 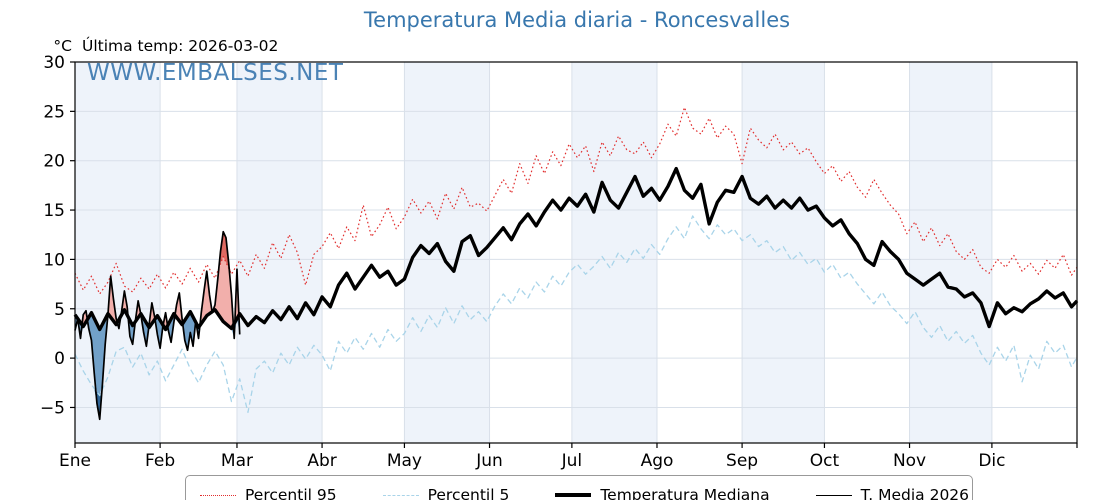 What do you see at coordinates (215, 73) in the screenshot?
I see `watermark: WWW.EMBALSES.NET` at bounding box center [215, 73].